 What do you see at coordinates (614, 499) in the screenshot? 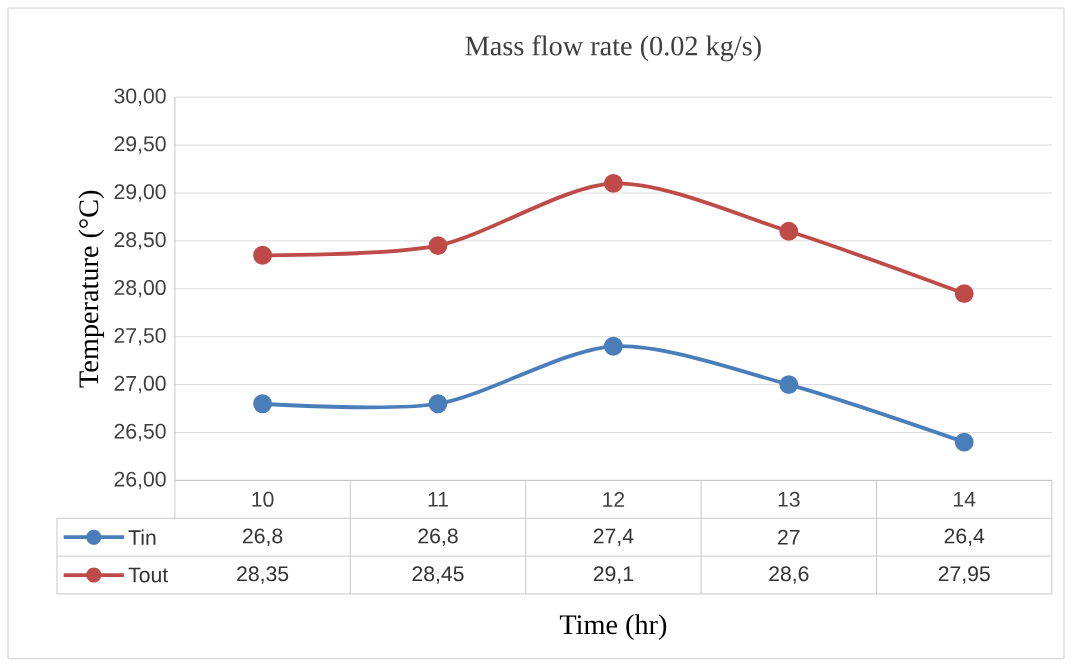
I see `x-tick-label: 12` at bounding box center [614, 499].